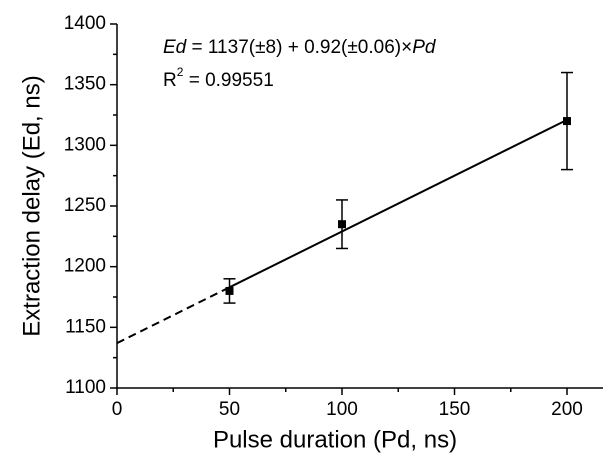  I want to click on x-axis-title: Pulse duration (Pd, ns), so click(335, 439).